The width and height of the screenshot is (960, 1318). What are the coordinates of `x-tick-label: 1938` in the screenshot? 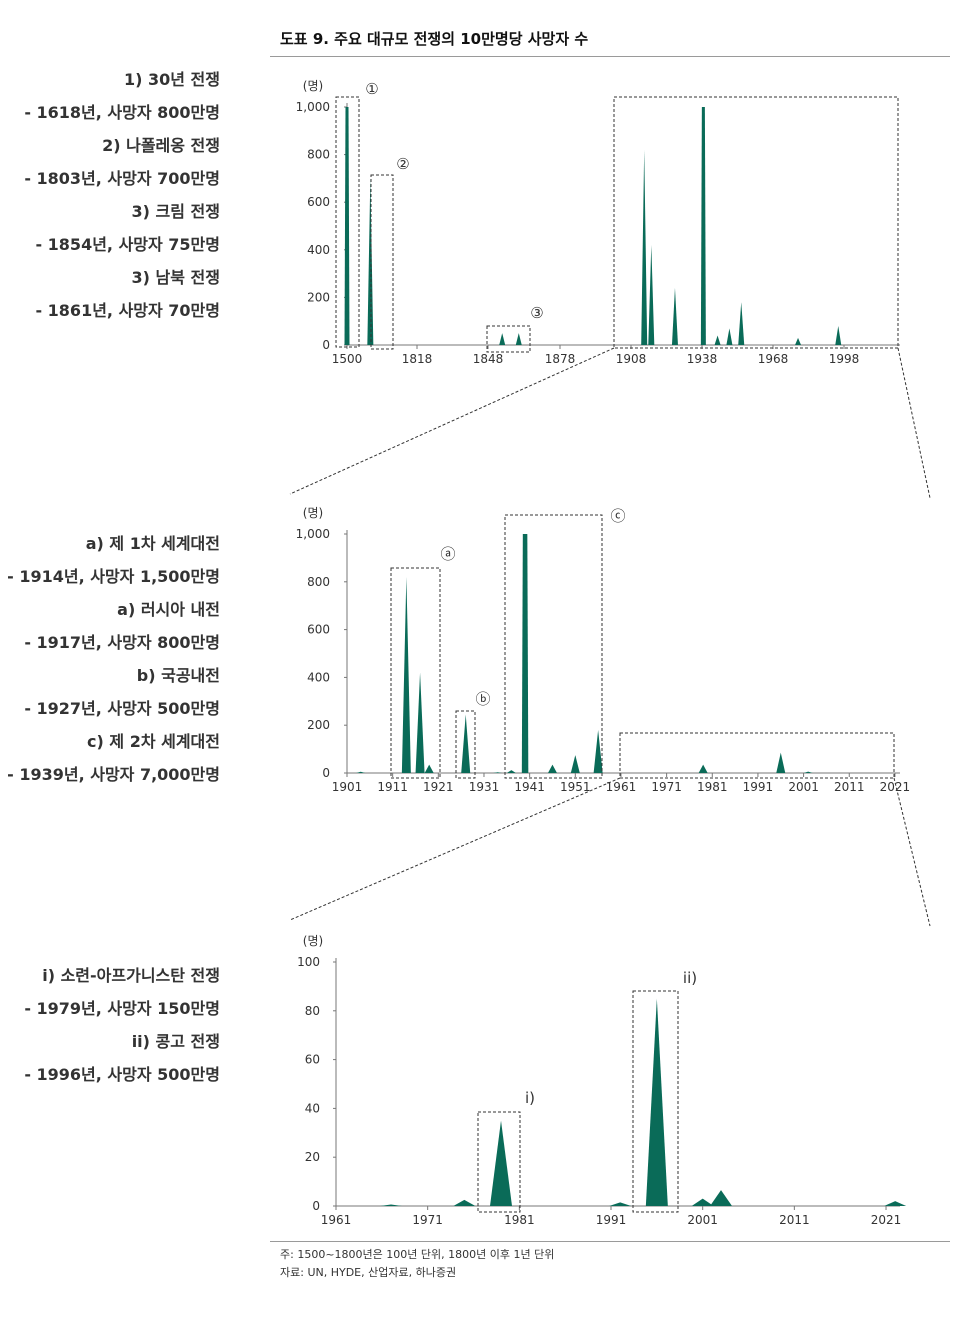 It's located at (702, 359).